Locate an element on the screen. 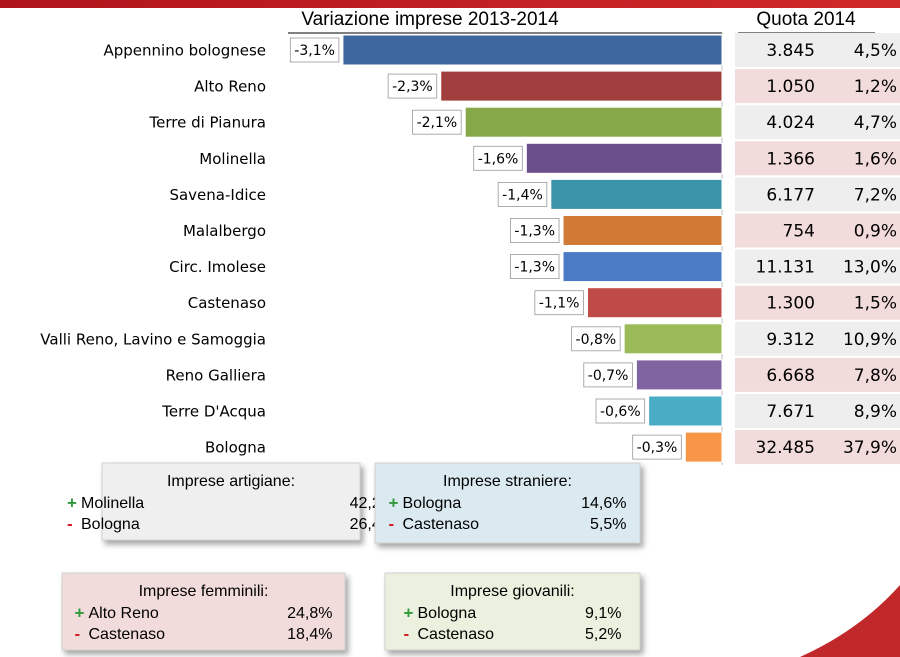 This screenshot has width=900, height=657. table-share: 8,9% is located at coordinates (875, 412).